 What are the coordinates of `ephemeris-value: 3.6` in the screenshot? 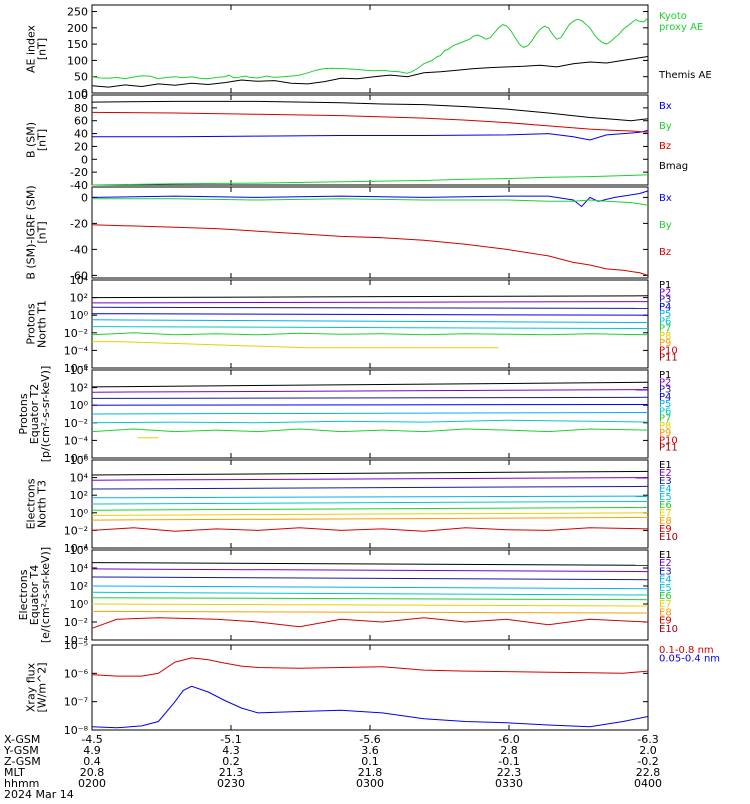 It's located at (370, 750).